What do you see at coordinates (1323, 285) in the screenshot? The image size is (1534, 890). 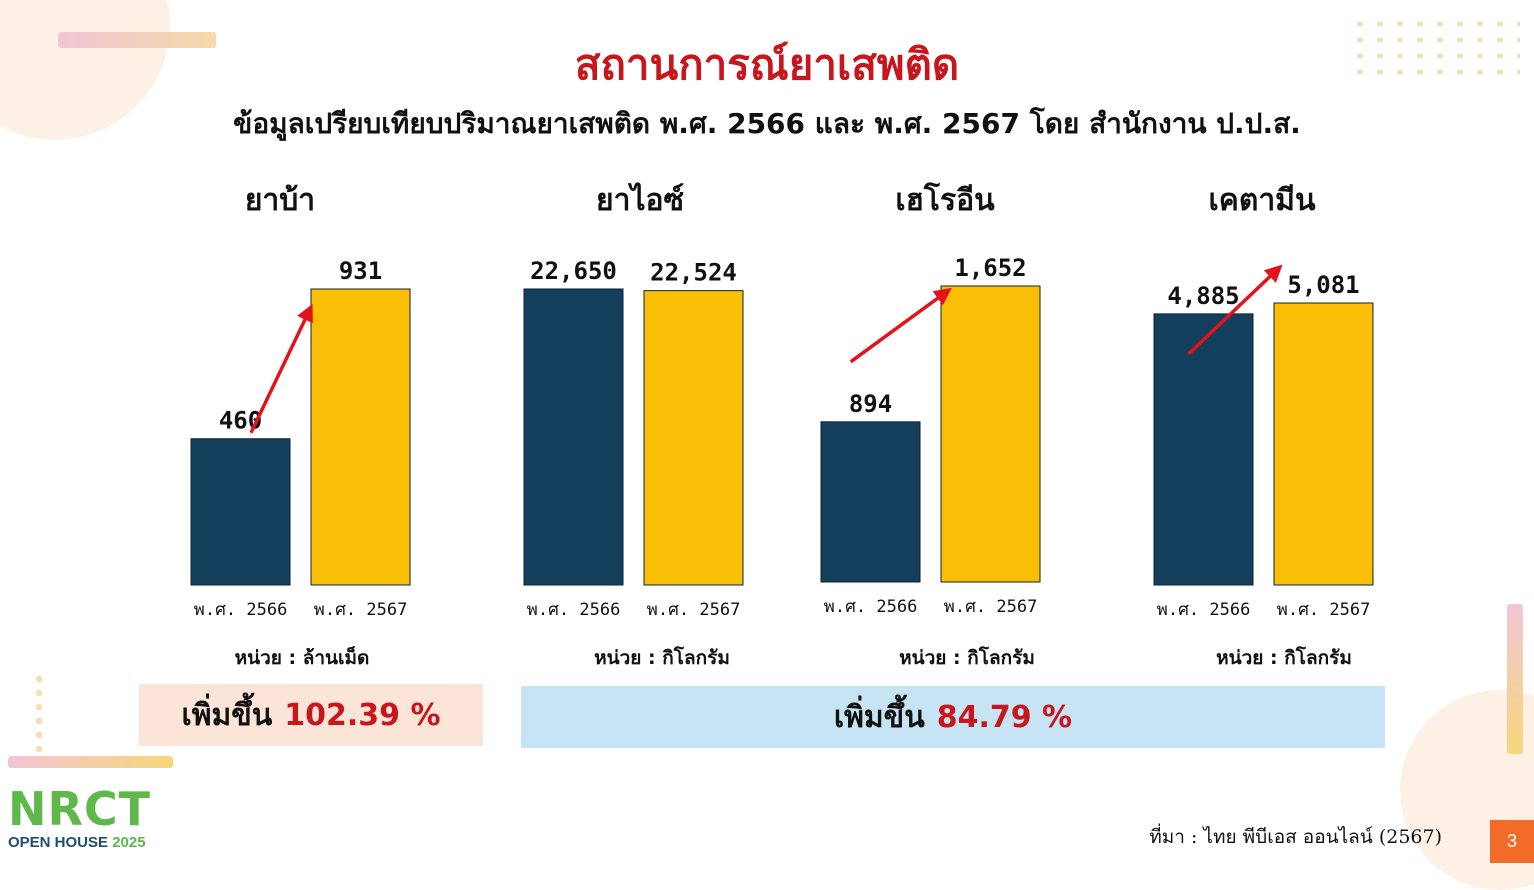 I see `data-label: 5,081` at bounding box center [1323, 285].